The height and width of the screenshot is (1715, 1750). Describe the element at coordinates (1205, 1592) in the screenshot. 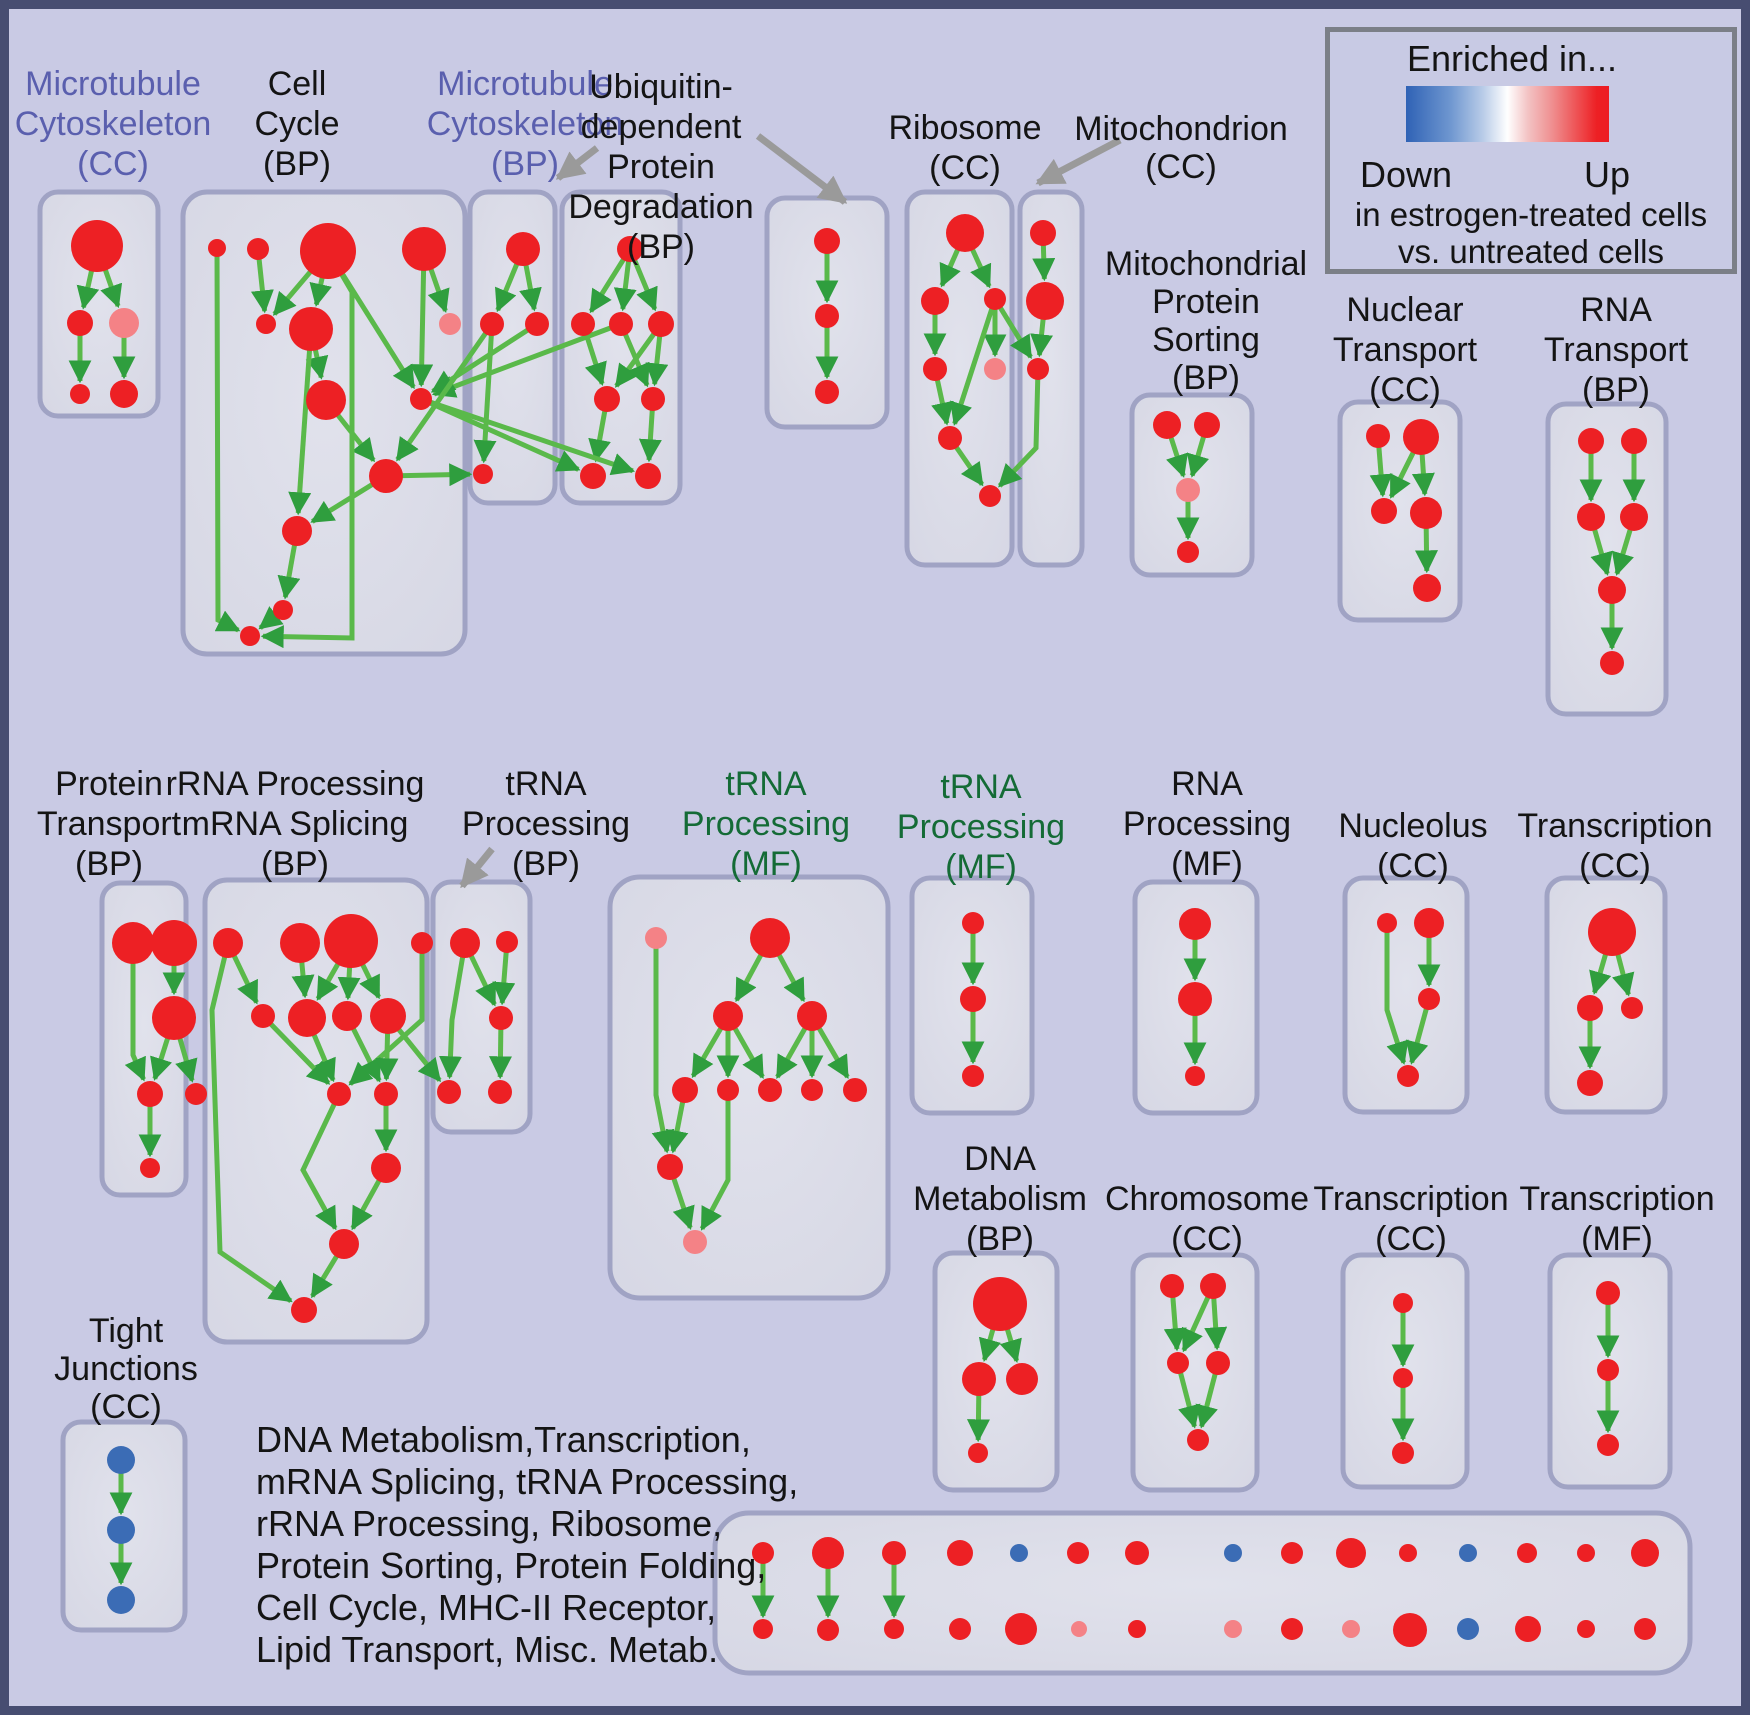

I see `group-nodes-shared-terms` at that location.